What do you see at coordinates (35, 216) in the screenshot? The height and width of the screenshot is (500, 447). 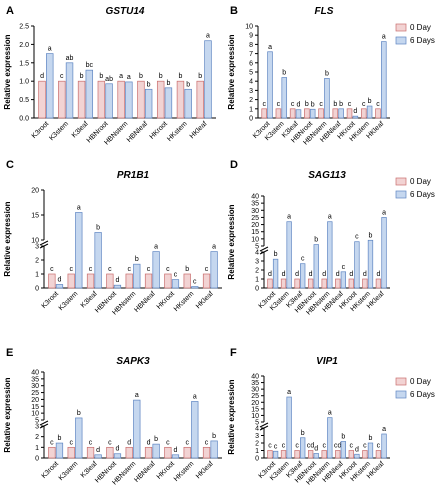 I see `y-tick-label: 15` at bounding box center [35, 216].